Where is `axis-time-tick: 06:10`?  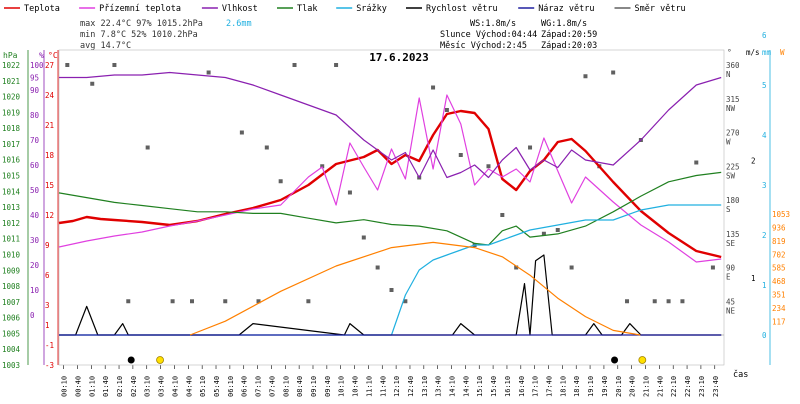 axis-time-tick: 06:10 is located at coordinates (231, 386).